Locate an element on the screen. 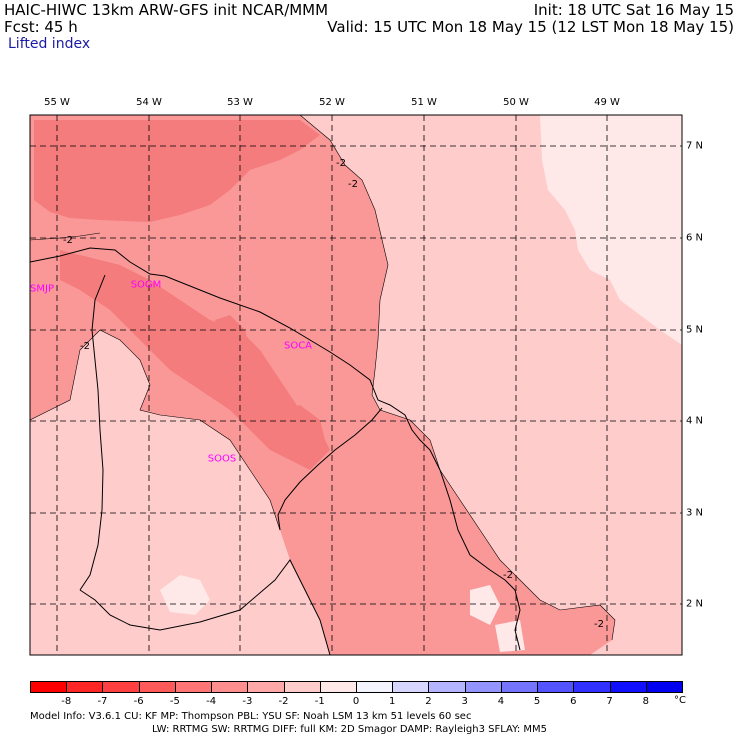 The width and height of the screenshot is (740, 740). contour-minus2-interior is located at coordinates (155, 430).